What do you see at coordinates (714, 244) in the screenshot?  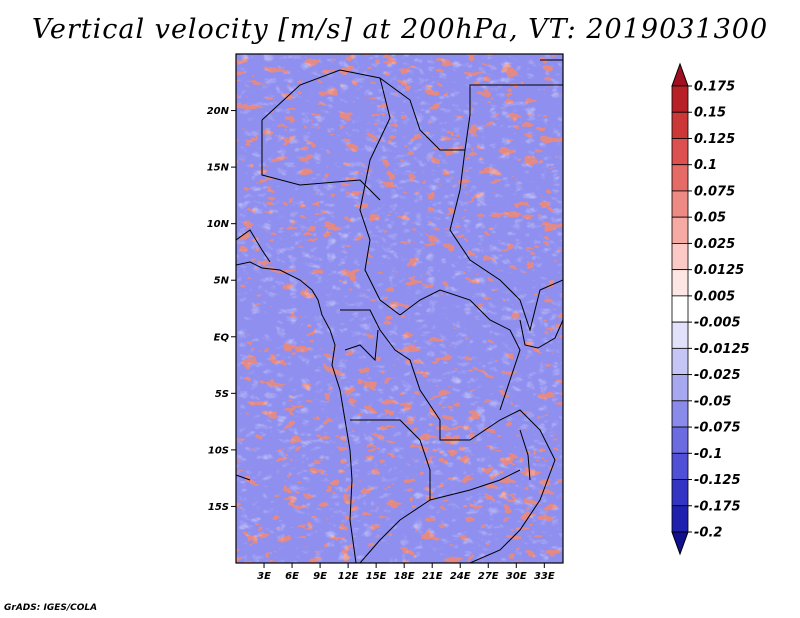 I see `colorbar-label: 0.025` at bounding box center [714, 244].